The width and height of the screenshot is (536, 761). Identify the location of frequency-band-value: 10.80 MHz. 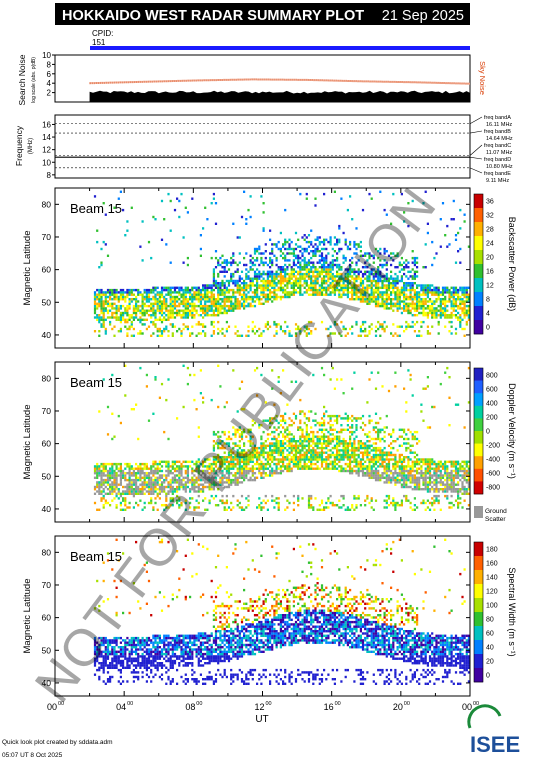
(499, 167).